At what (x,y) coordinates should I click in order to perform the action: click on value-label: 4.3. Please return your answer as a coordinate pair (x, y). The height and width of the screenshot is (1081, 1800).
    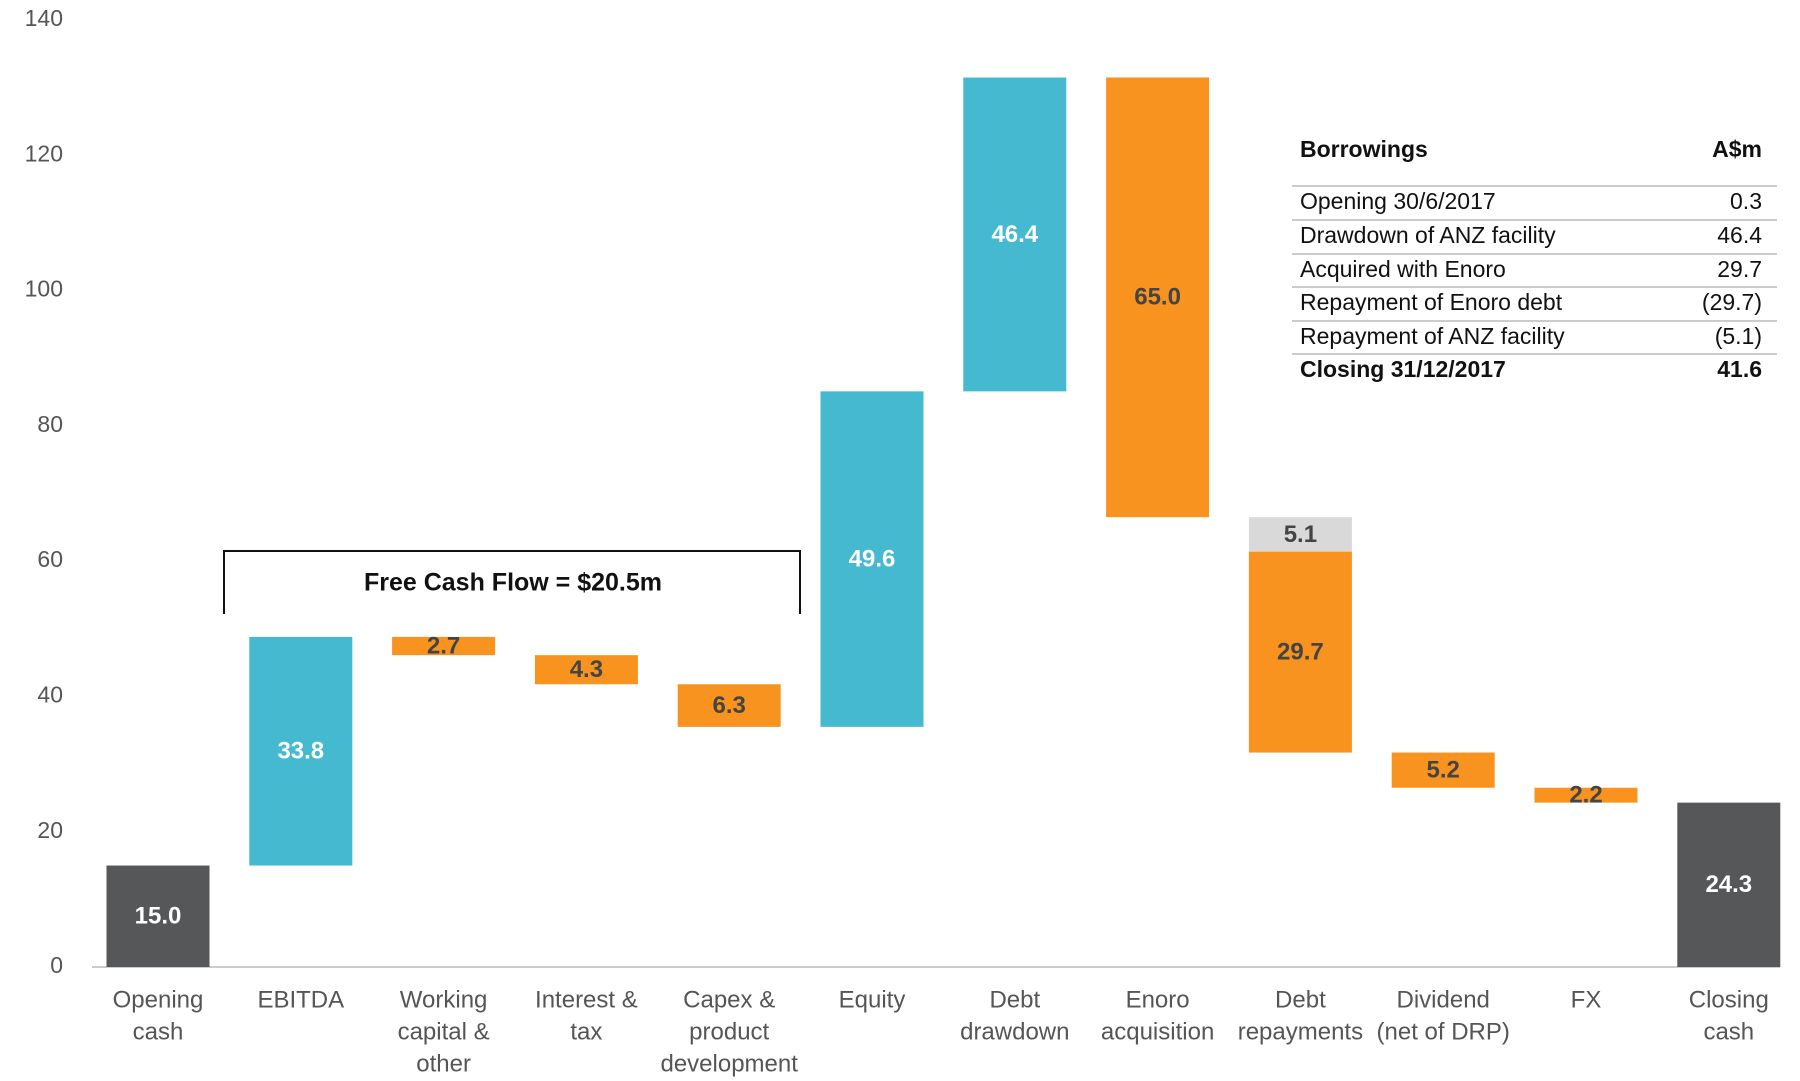
    Looking at the image, I should click on (586, 669).